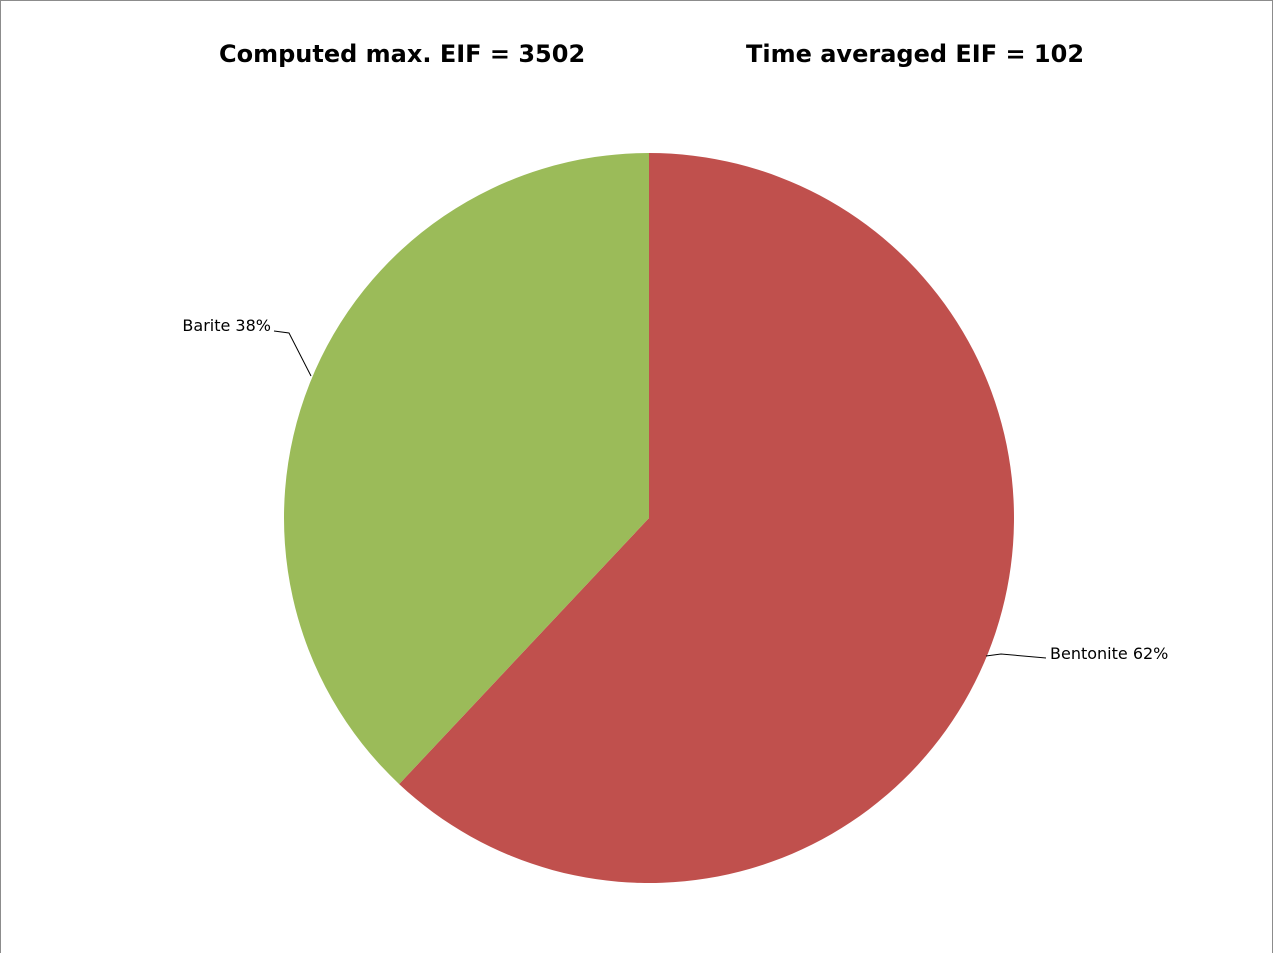 This screenshot has width=1273, height=953. What do you see at coordinates (1016, 656) in the screenshot?
I see `leader-line-bentonite` at bounding box center [1016, 656].